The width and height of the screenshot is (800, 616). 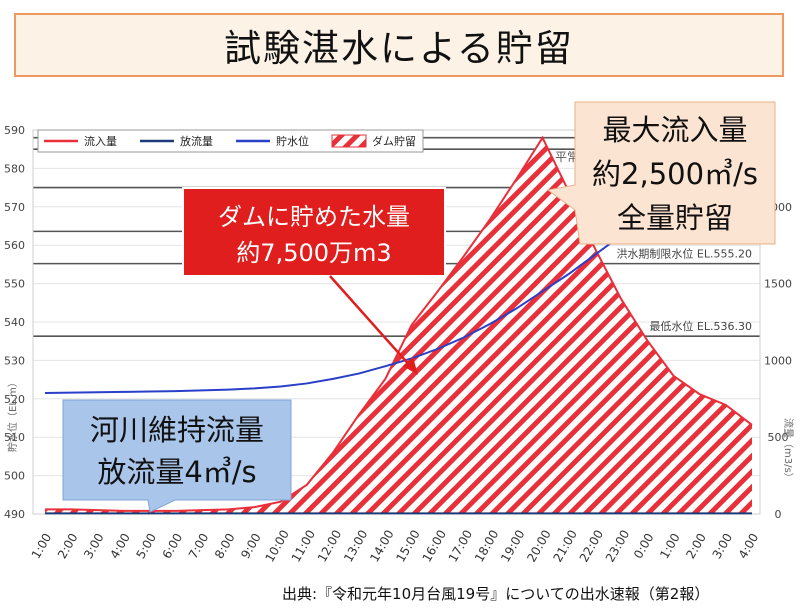 What do you see at coordinates (12, 414) in the screenshot?
I see `left-axis-label: 貯水位（EL.m）` at bounding box center [12, 414].